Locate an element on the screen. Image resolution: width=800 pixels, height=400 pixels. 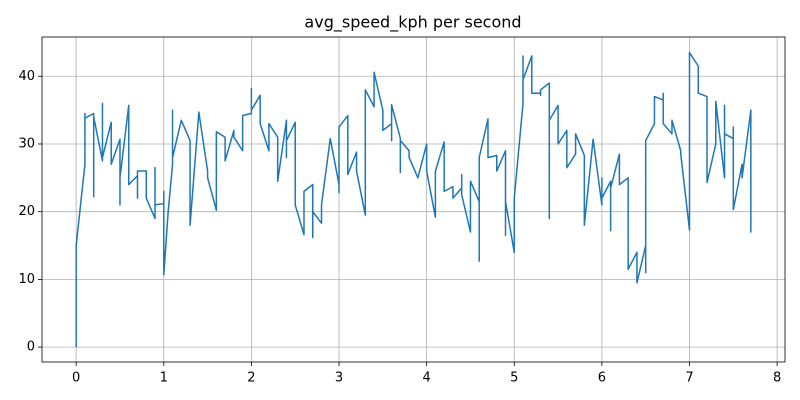
x-tick-label: 6 is located at coordinates (602, 378).